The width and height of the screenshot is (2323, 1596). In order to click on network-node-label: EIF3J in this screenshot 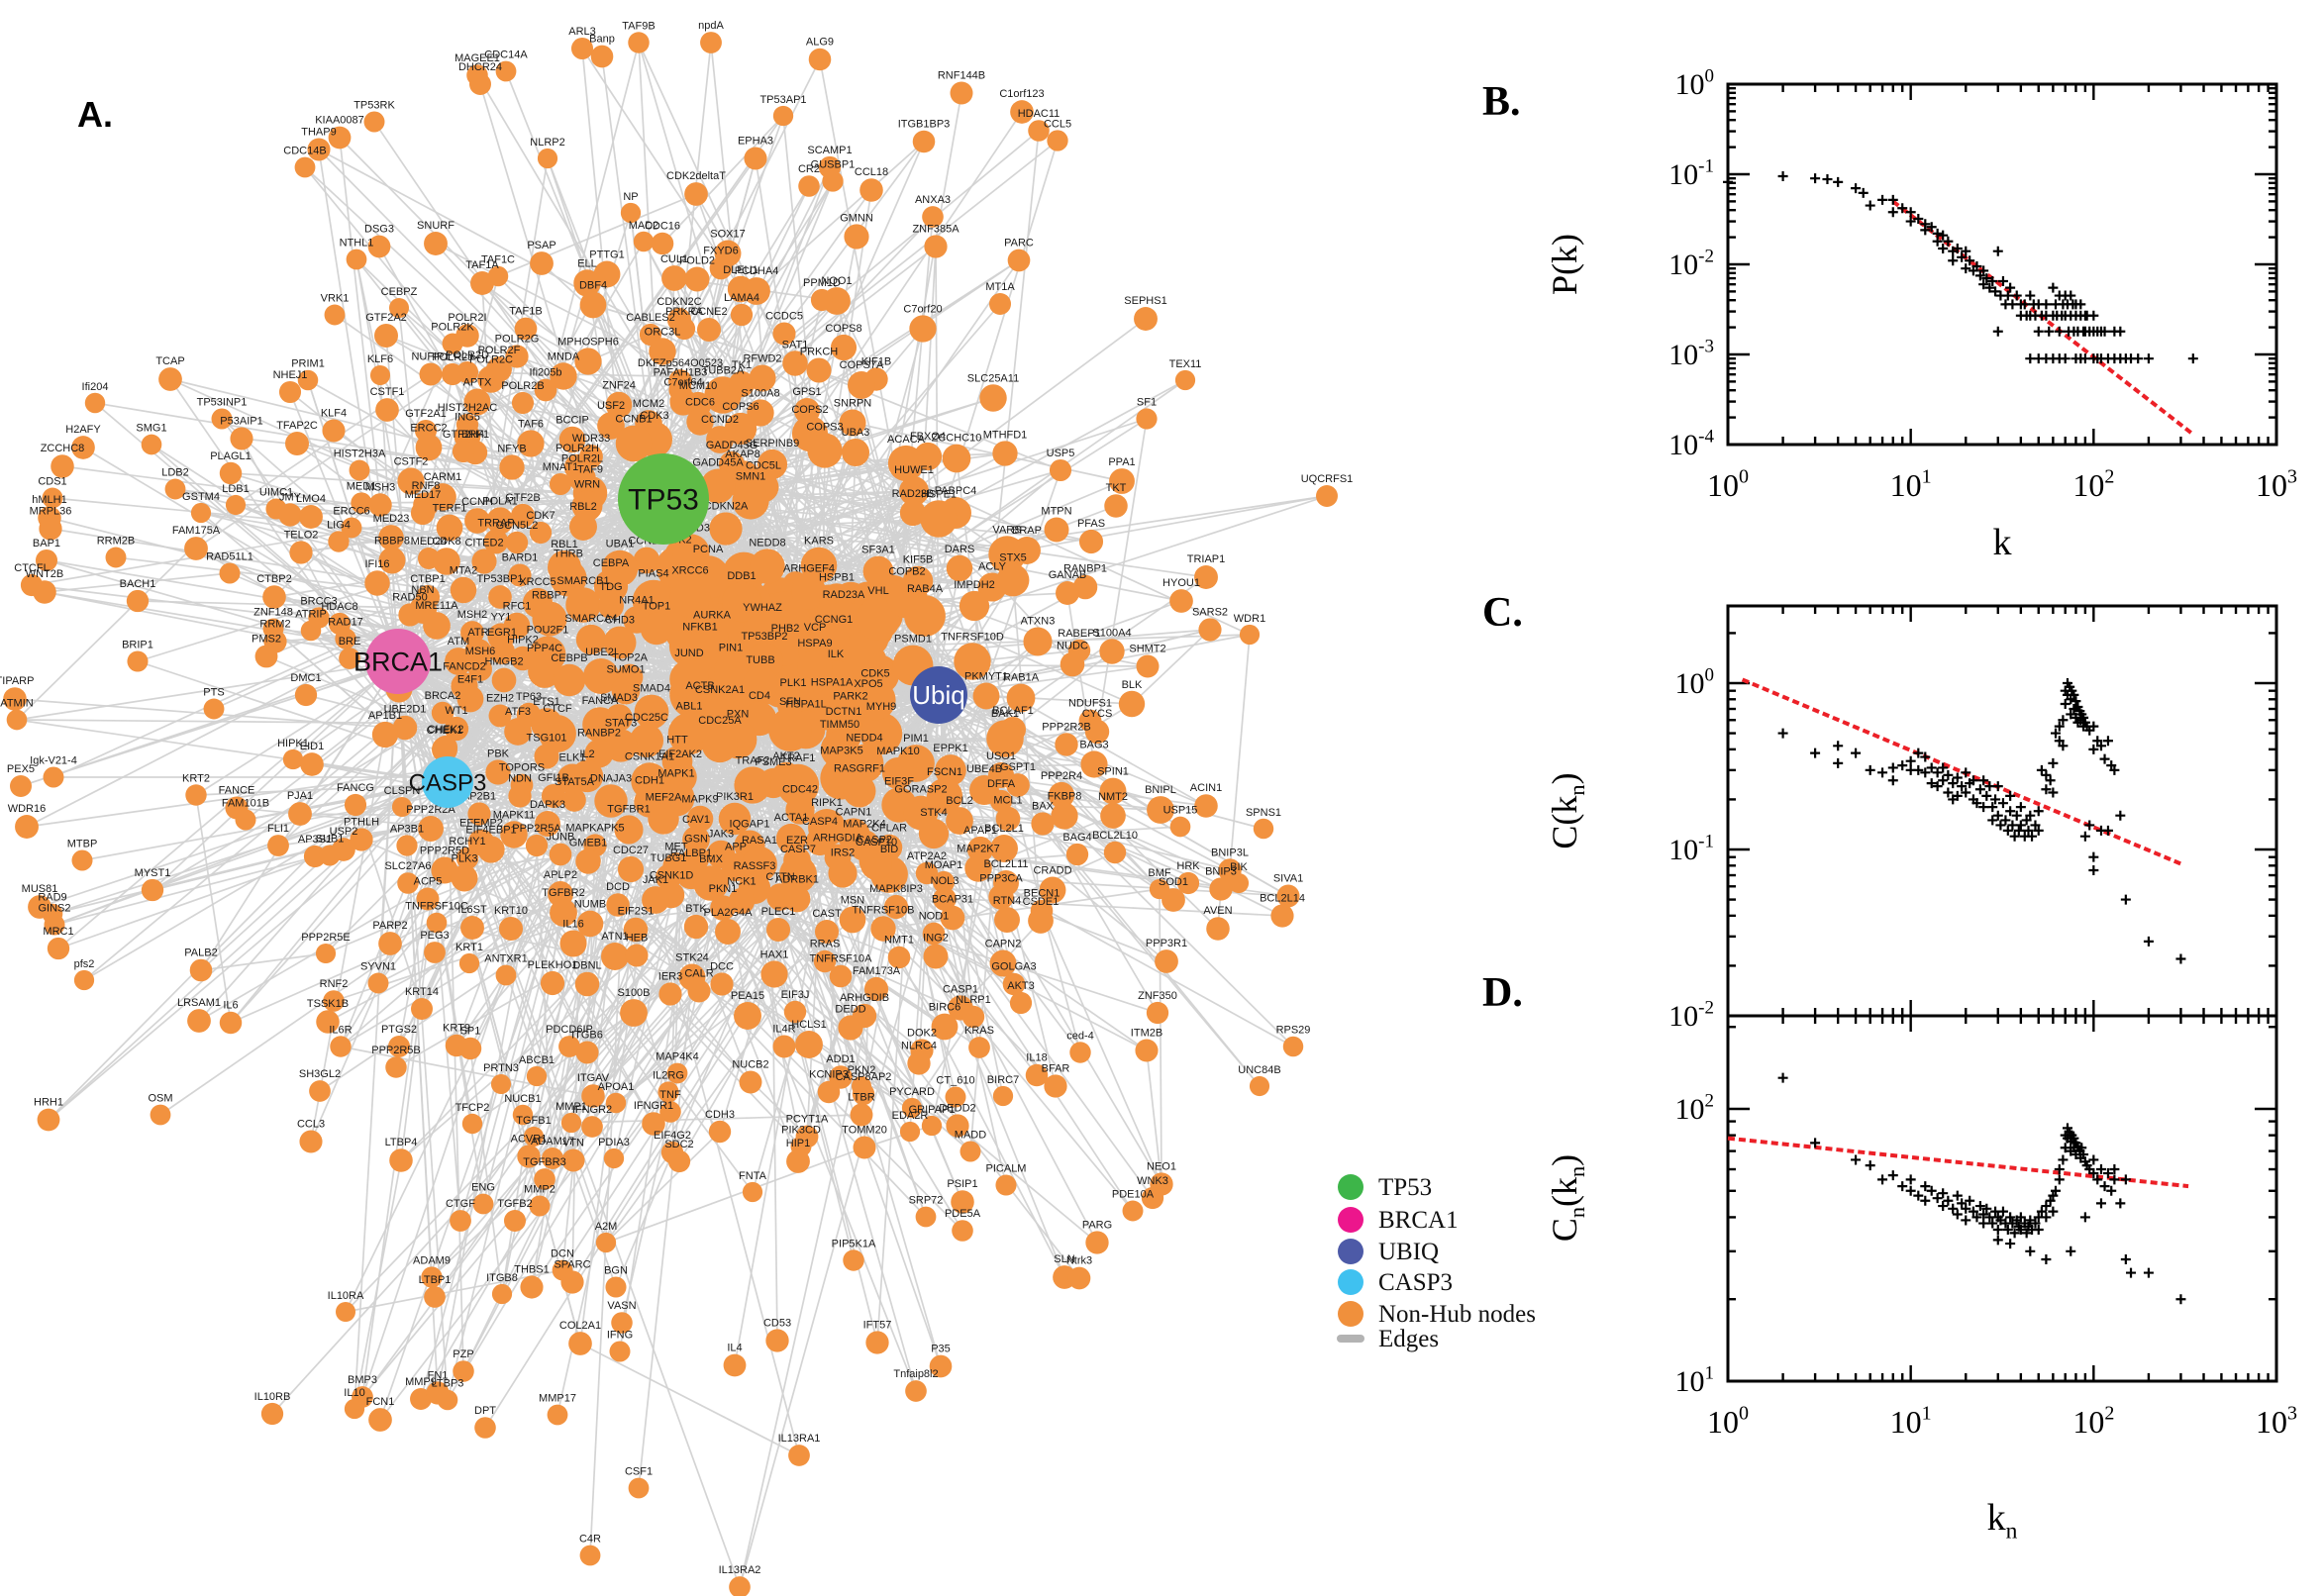, I will do `click(795, 995)`.